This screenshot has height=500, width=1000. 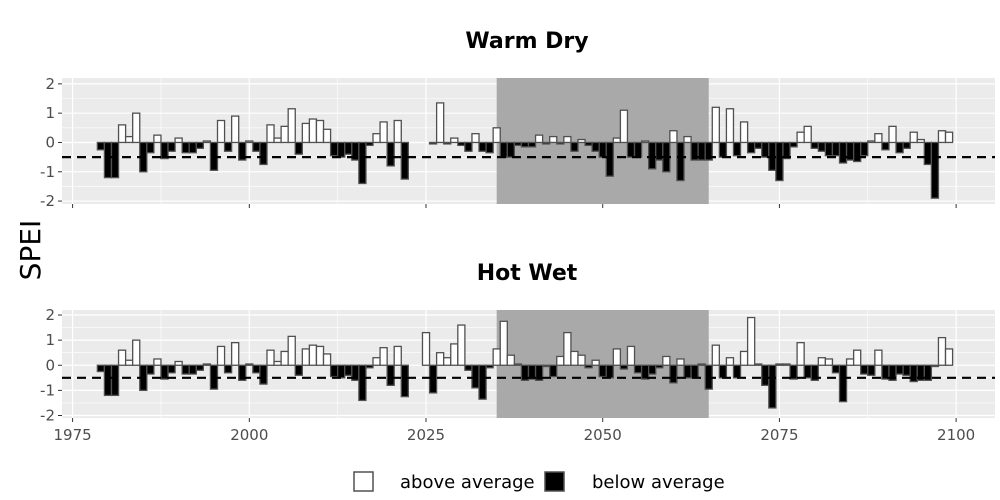 I want to click on panel-title-warm-dry: Warm Dry, so click(x=526, y=41).